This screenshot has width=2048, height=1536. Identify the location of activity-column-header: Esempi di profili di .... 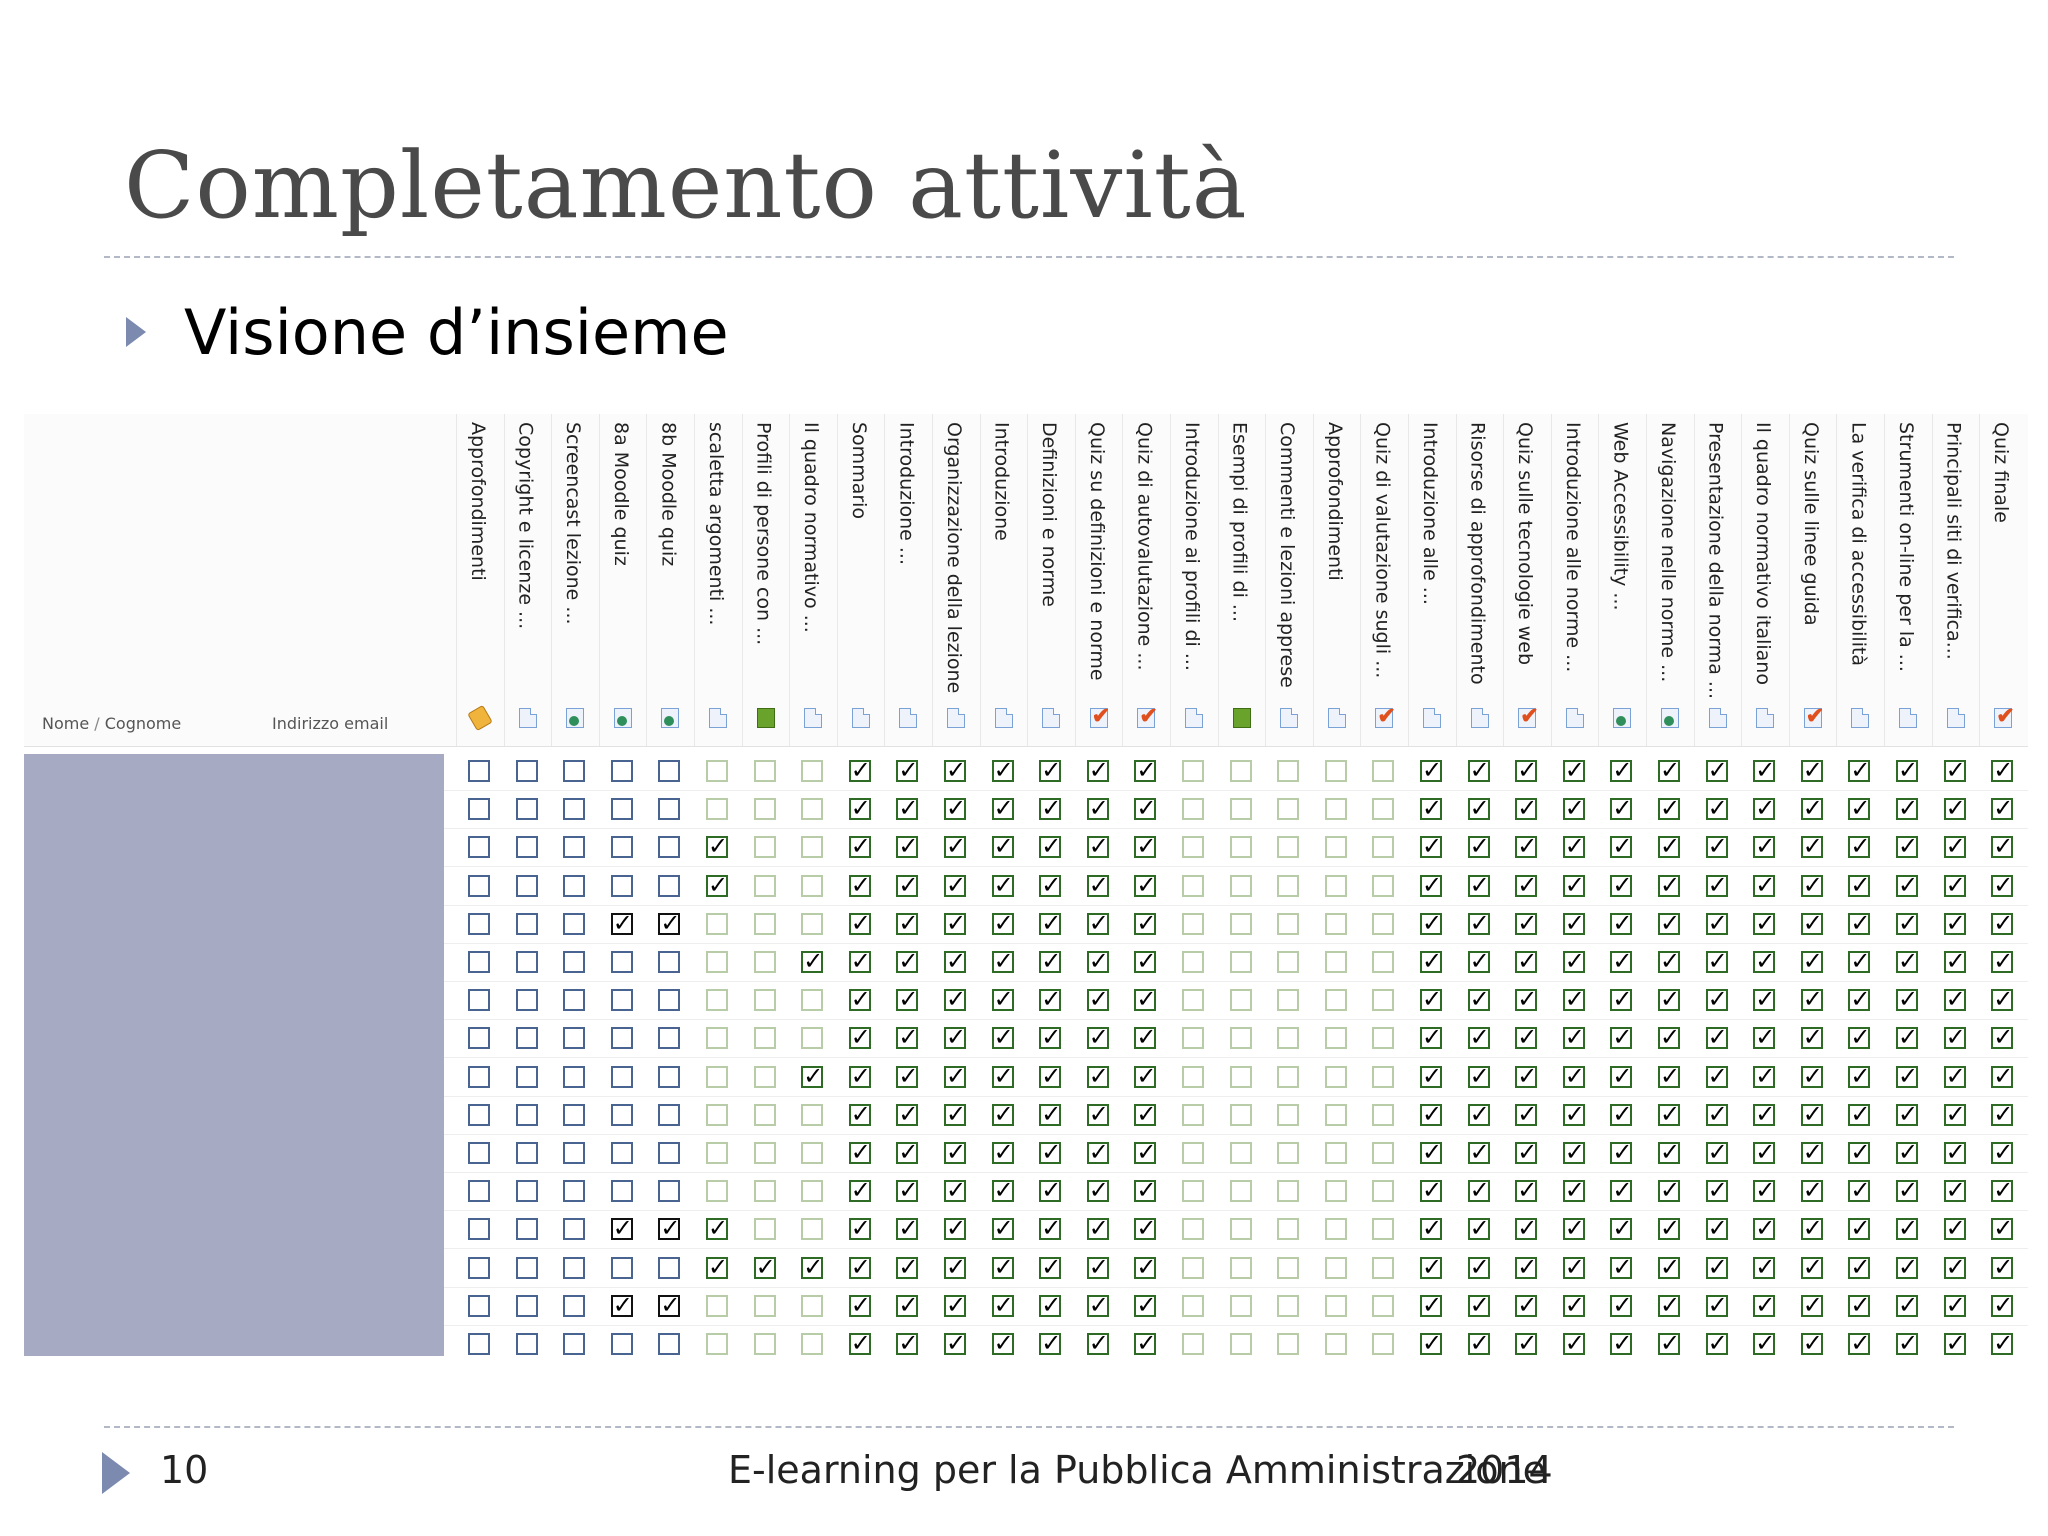
(1241, 580).